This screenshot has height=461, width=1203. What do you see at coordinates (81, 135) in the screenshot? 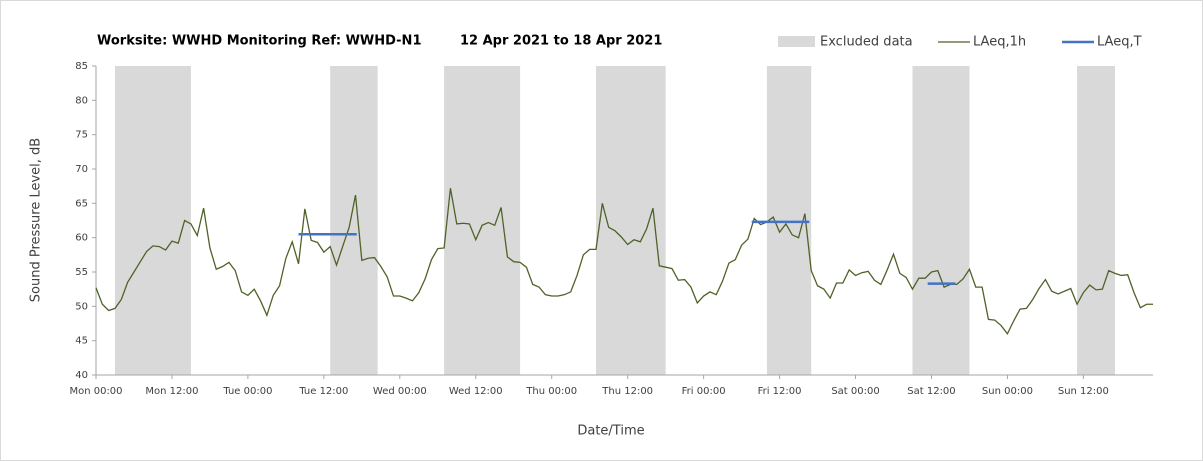
I see `y-tick-label: 75` at bounding box center [81, 135].